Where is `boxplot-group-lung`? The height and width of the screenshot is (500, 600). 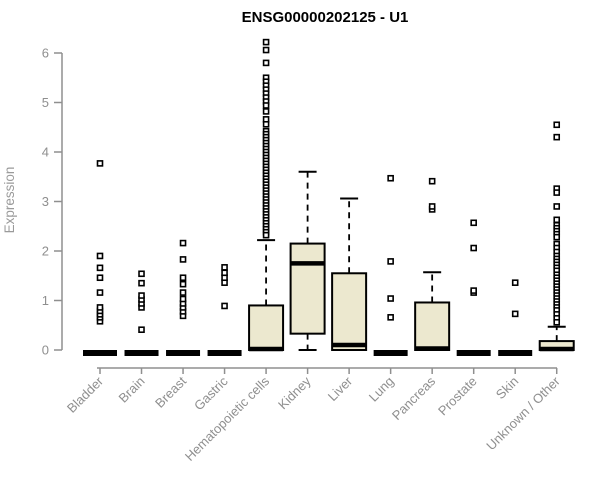
boxplot-group-lung is located at coordinates (390, 265).